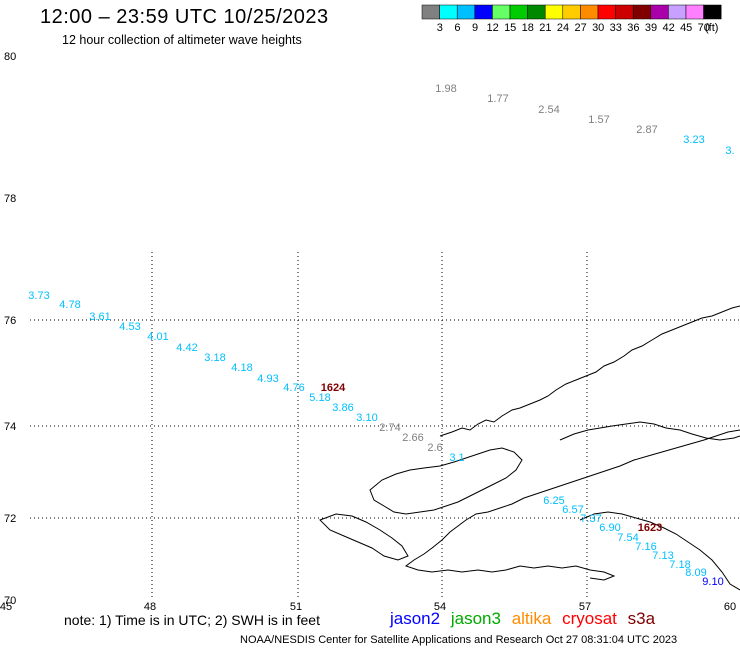 Image resolution: width=740 pixels, height=650 pixels. I want to click on wave-height-value: 4.42, so click(186, 348).